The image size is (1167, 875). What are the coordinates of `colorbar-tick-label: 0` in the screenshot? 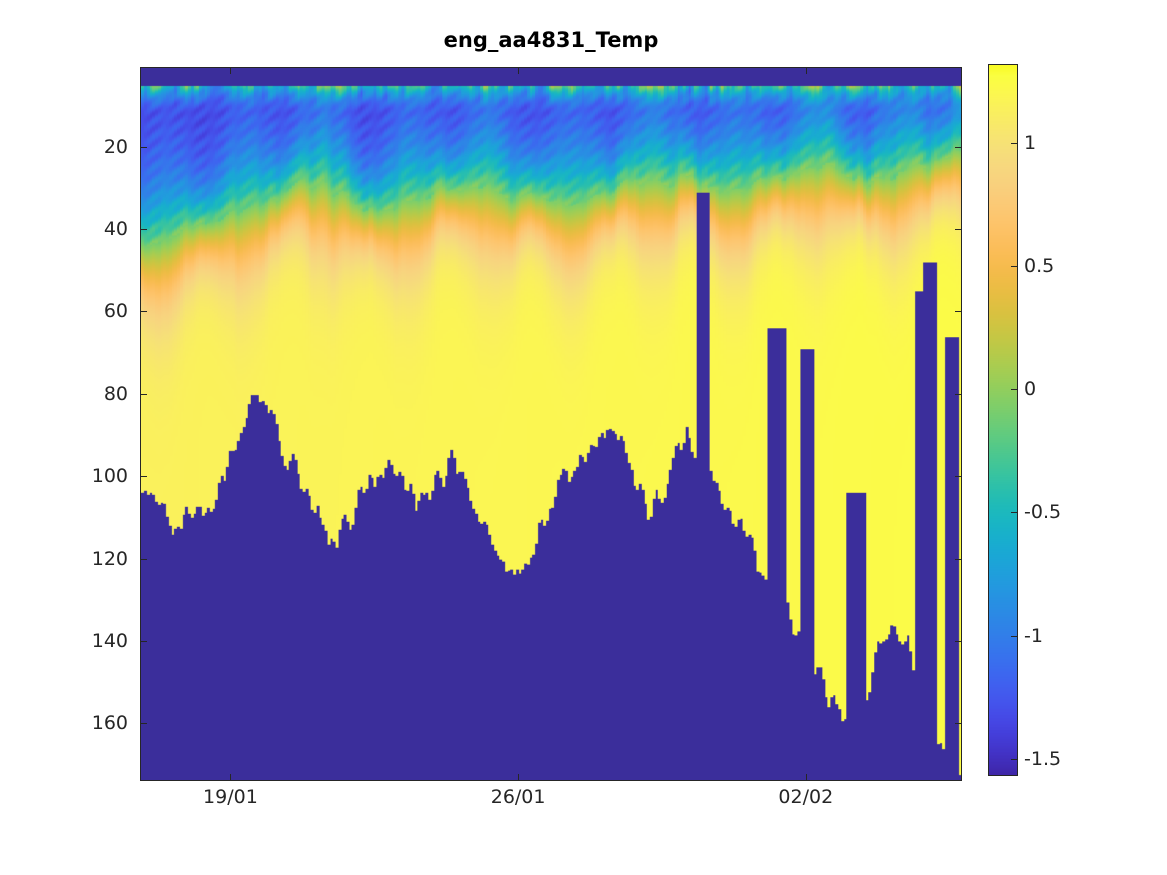 It's located at (1030, 389).